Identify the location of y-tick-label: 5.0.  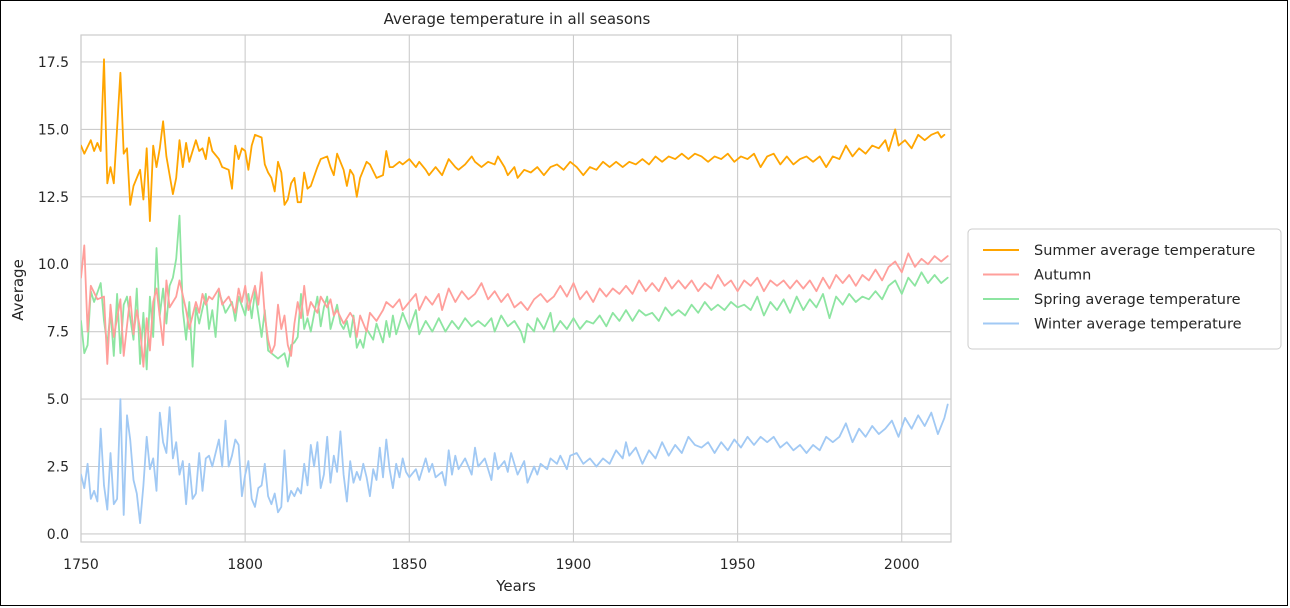
(58, 400).